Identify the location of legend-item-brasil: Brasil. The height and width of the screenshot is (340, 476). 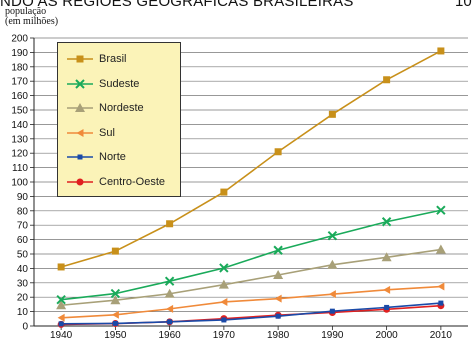
(96, 59).